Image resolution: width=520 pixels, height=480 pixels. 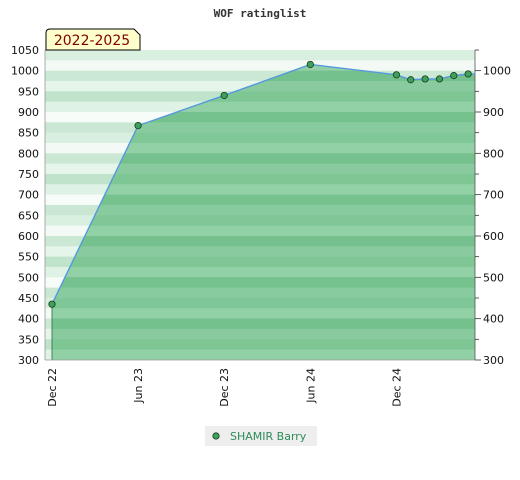 What do you see at coordinates (28, 339) in the screenshot?
I see `y-left-tick-label: 350` at bounding box center [28, 339].